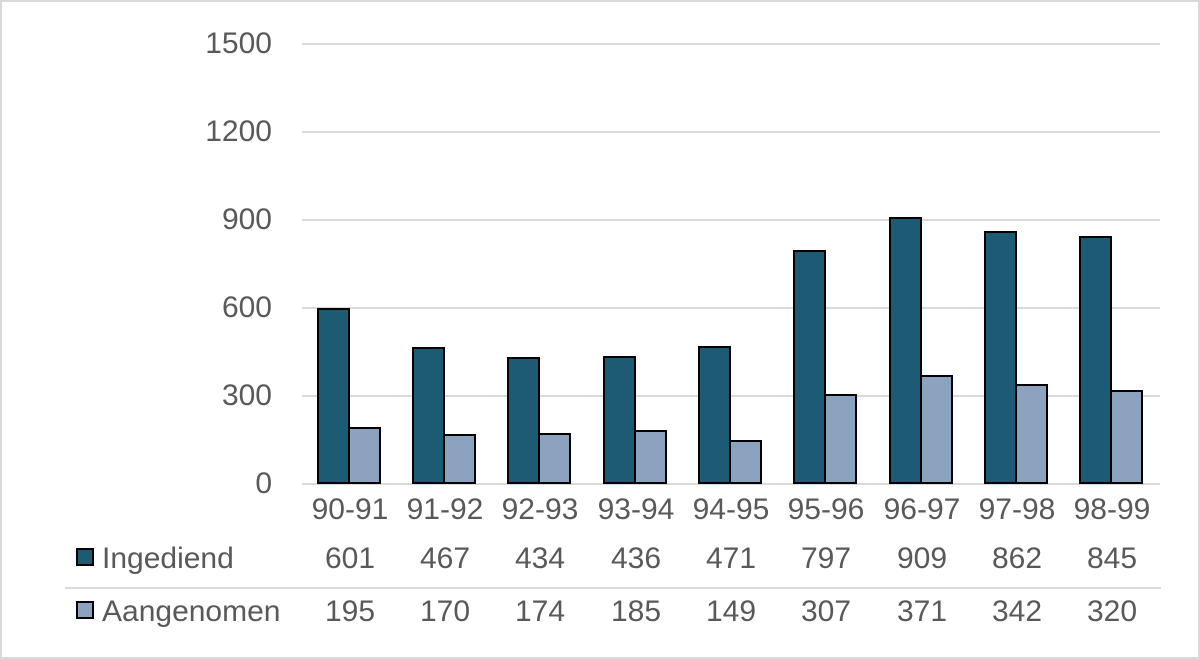  What do you see at coordinates (1112, 611) in the screenshot?
I see `table-cell-aangenomen-98-99: 320` at bounding box center [1112, 611].